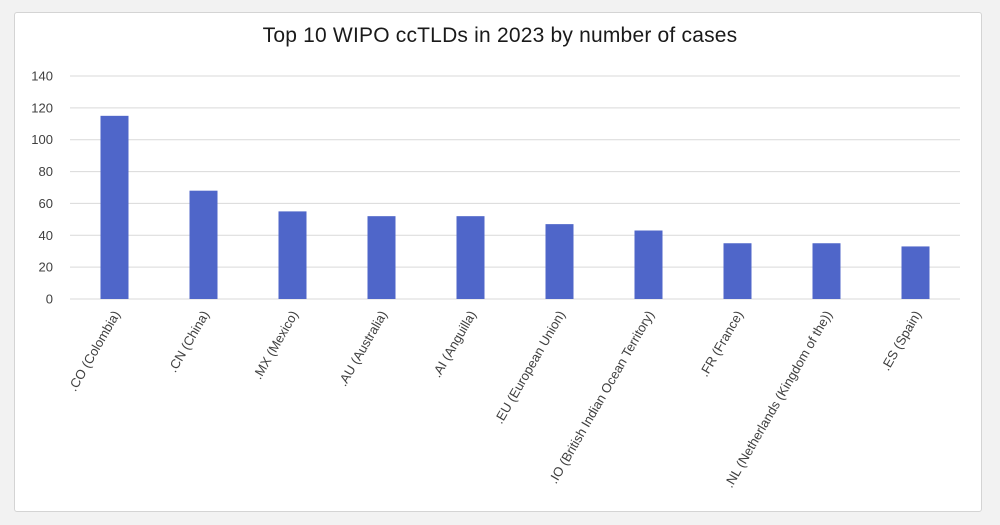  What do you see at coordinates (275, 345) in the screenshot?
I see `x-tick-label: .MX (Mexico)` at bounding box center [275, 345].